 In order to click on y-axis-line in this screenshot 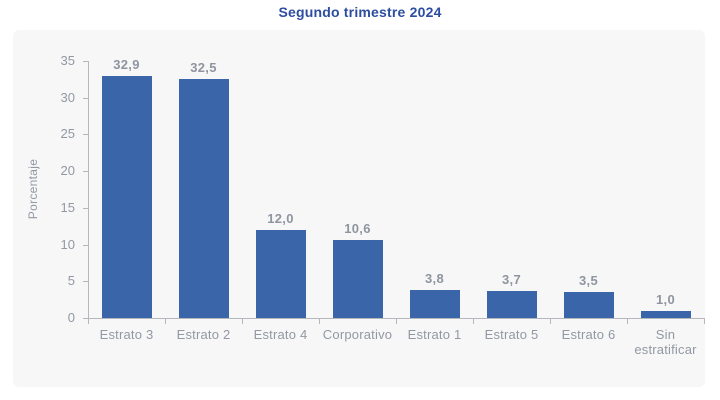, I will do `click(88, 190)`.